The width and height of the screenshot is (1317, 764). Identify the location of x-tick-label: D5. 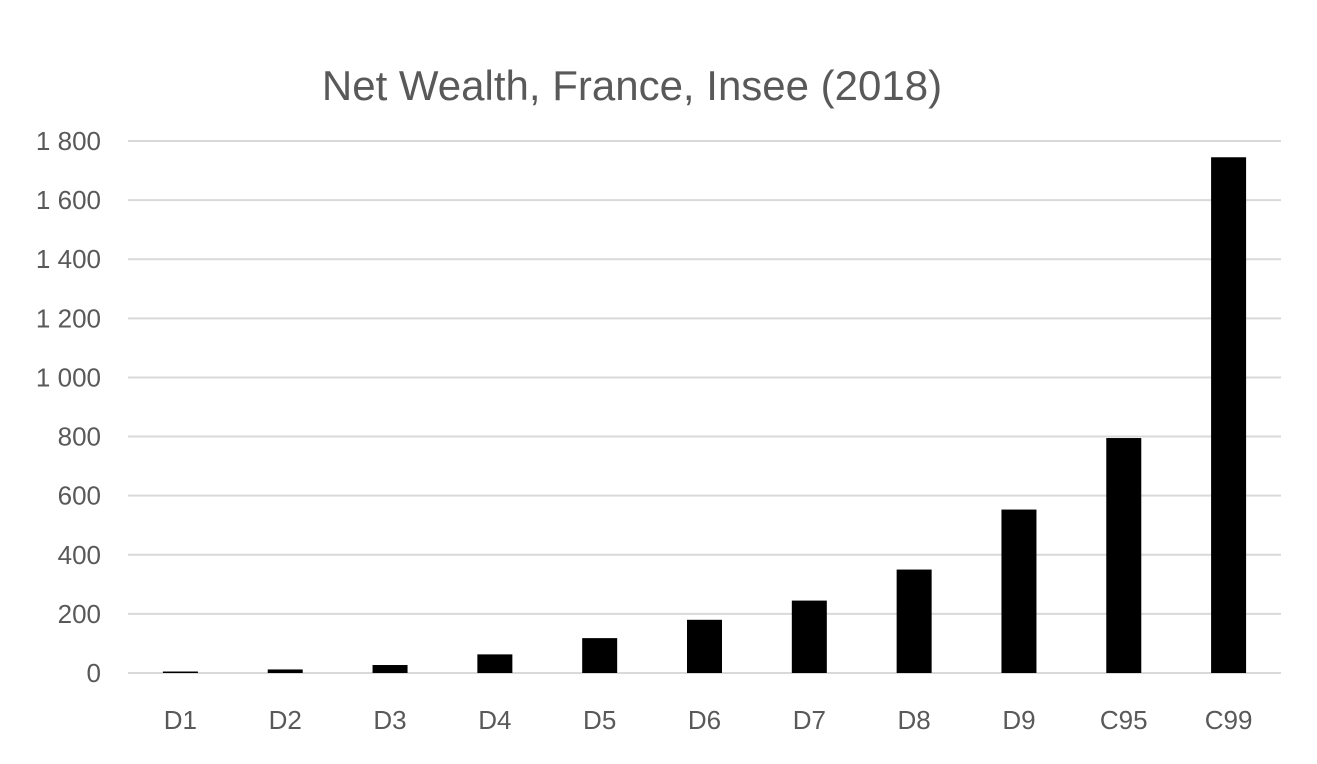
(599, 720).